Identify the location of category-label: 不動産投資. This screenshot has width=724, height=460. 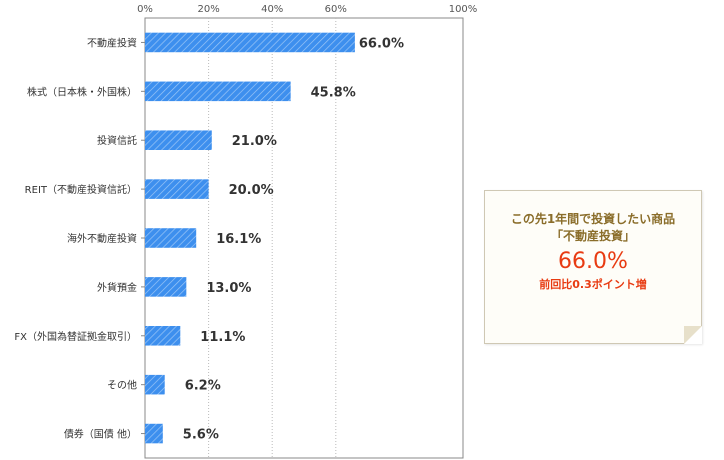
(112, 42).